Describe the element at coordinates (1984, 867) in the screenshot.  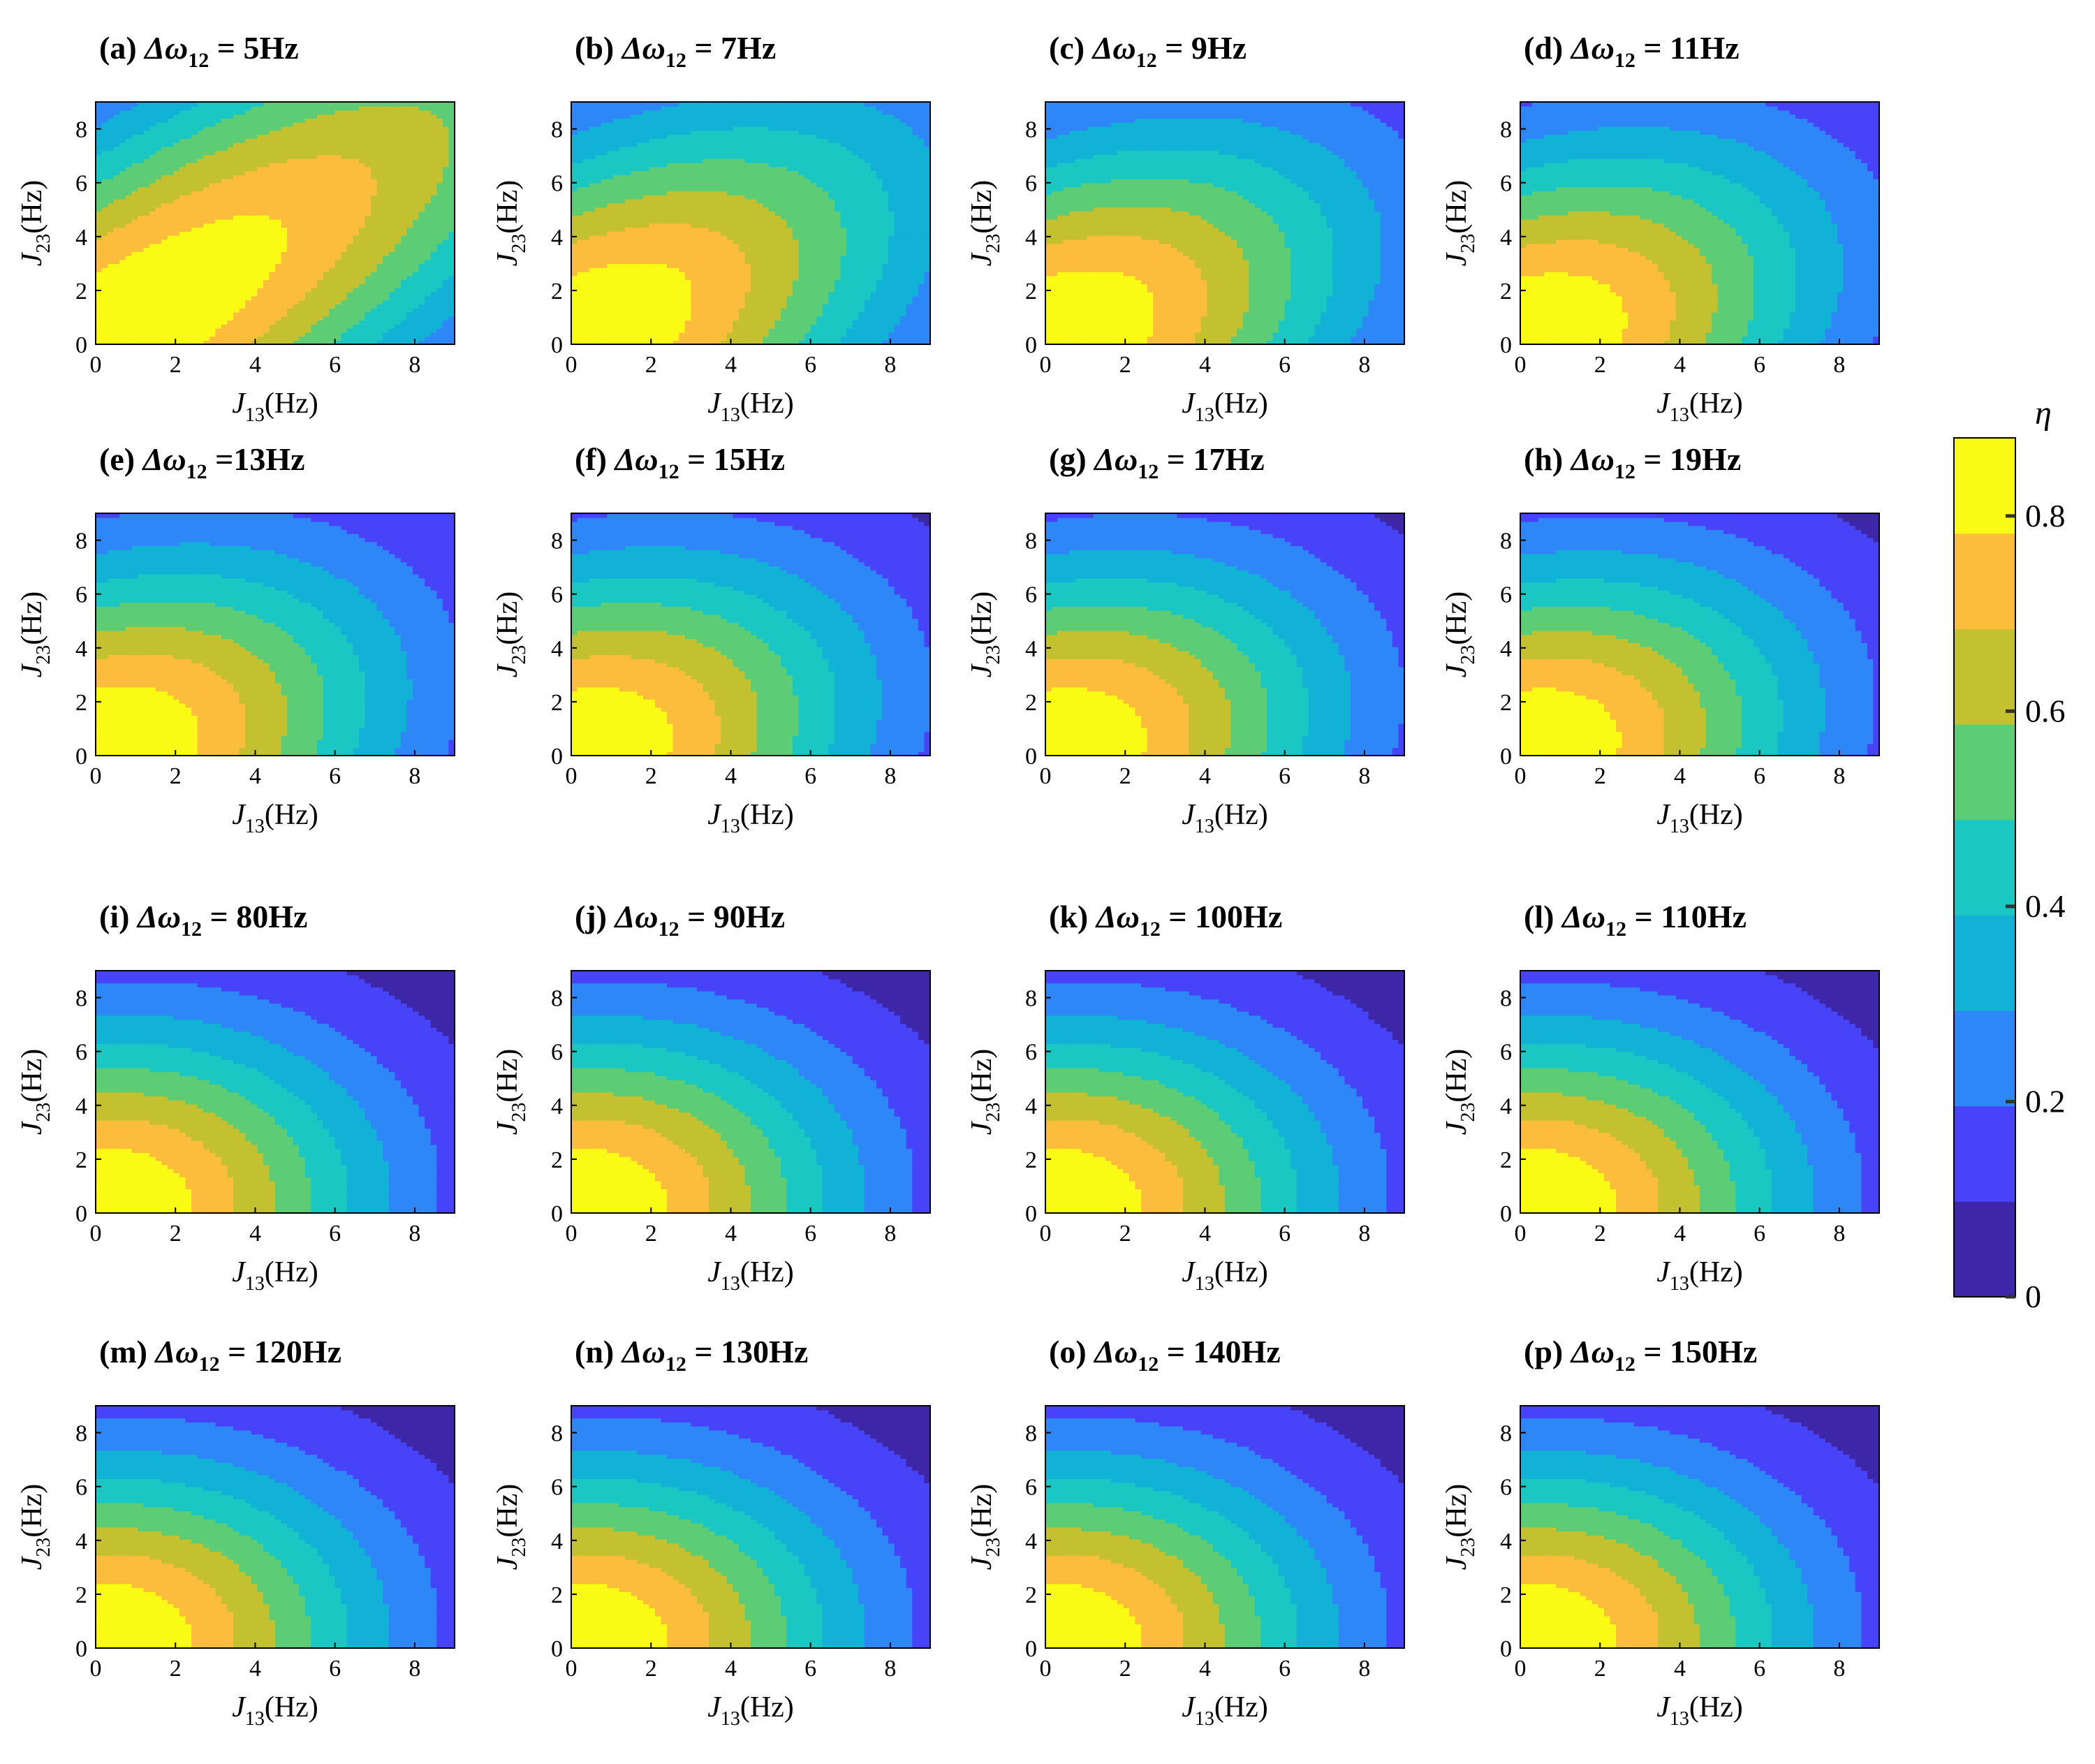
I see `colorbar-frame` at that location.